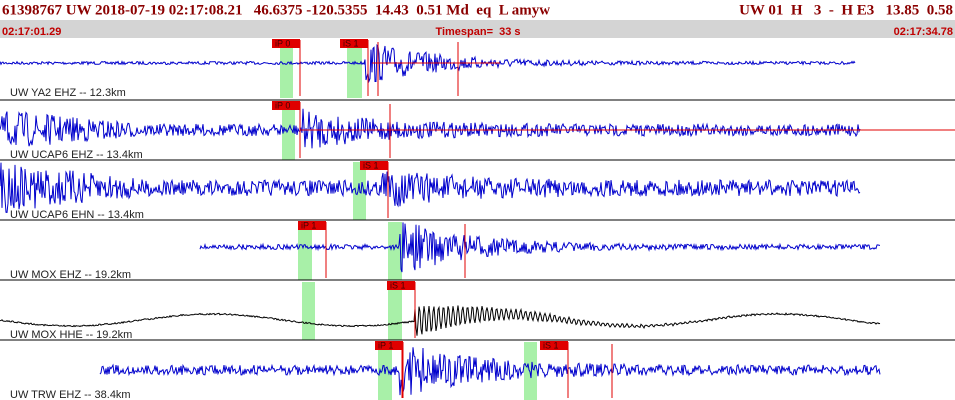 The height and width of the screenshot is (400, 955). Describe the element at coordinates (846, 10) in the screenshot. I see `channel-header: UW 01 H 3 - H E3 13.85 0.58` at that location.